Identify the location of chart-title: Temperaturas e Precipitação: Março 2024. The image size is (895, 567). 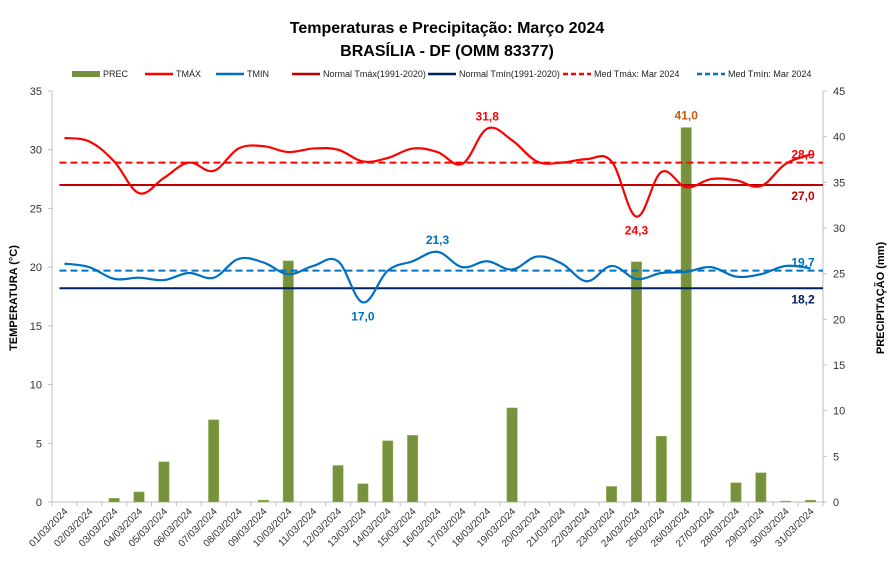
(447, 28).